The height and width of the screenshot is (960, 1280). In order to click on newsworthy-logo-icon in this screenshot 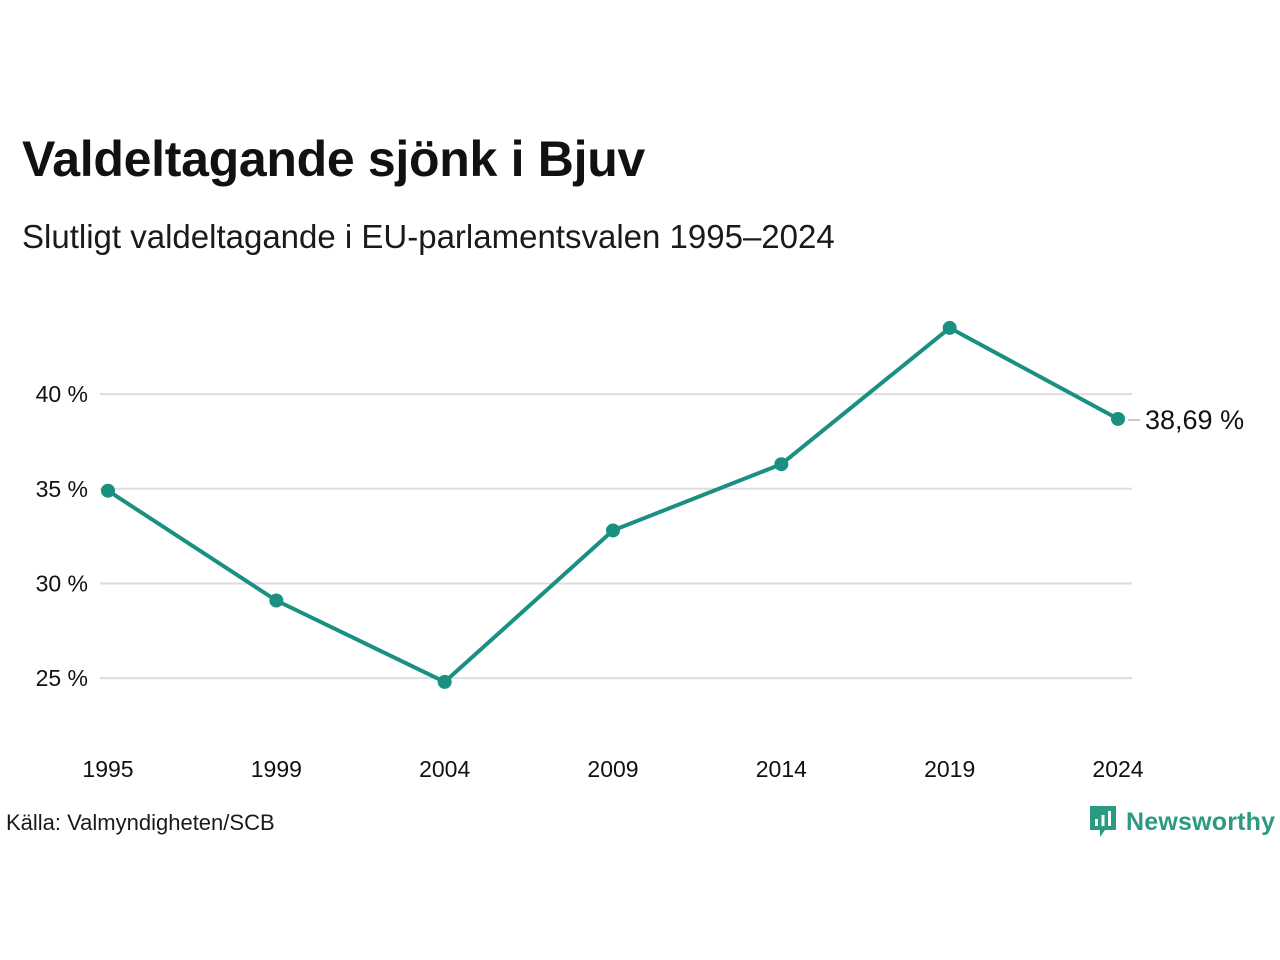, I will do `click(1103, 821)`.